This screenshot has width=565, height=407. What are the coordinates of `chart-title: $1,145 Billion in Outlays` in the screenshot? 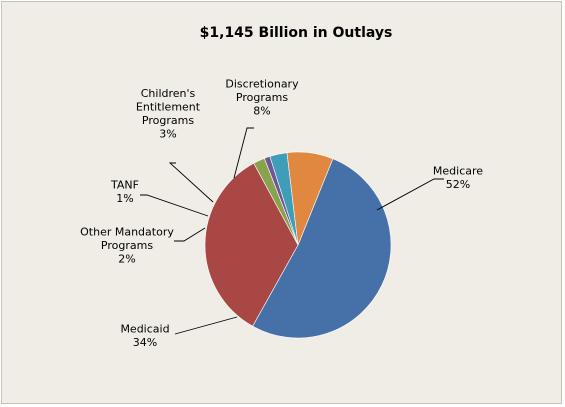 It's located at (296, 33).